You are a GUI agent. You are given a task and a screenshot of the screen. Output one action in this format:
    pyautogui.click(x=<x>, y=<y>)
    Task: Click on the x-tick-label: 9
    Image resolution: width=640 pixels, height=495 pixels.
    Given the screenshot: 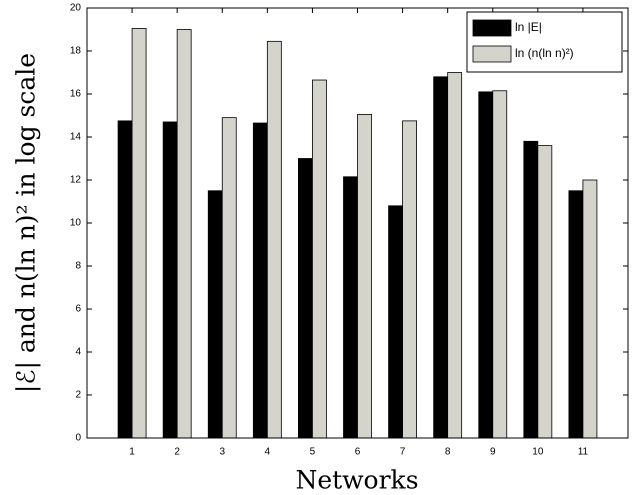 What is the action you would take?
    pyautogui.click(x=493, y=452)
    